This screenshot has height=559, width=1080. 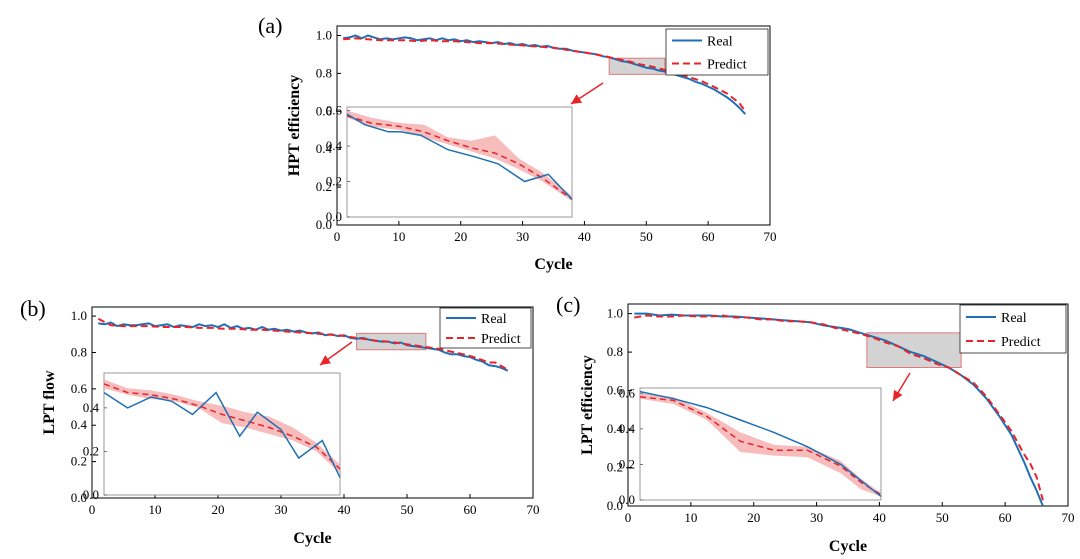 I want to click on y-axis-label: HPT efficiency, so click(x=294, y=125).